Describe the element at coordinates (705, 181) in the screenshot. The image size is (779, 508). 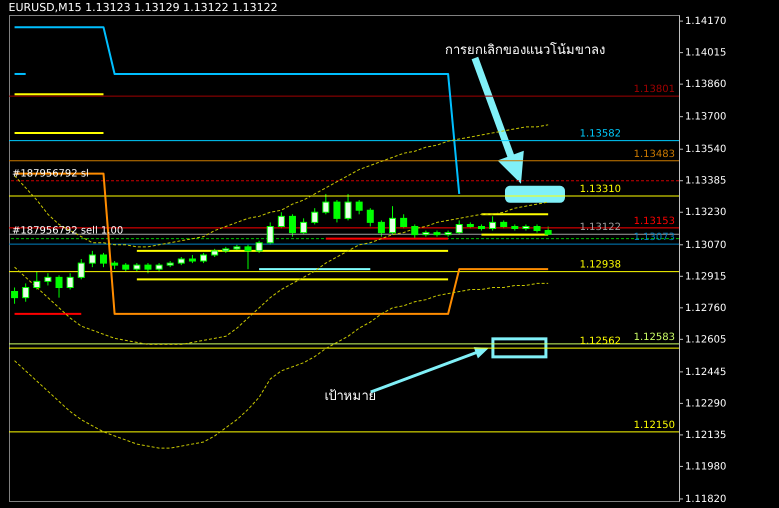
I see `y-tick-label: 1.13385` at that location.